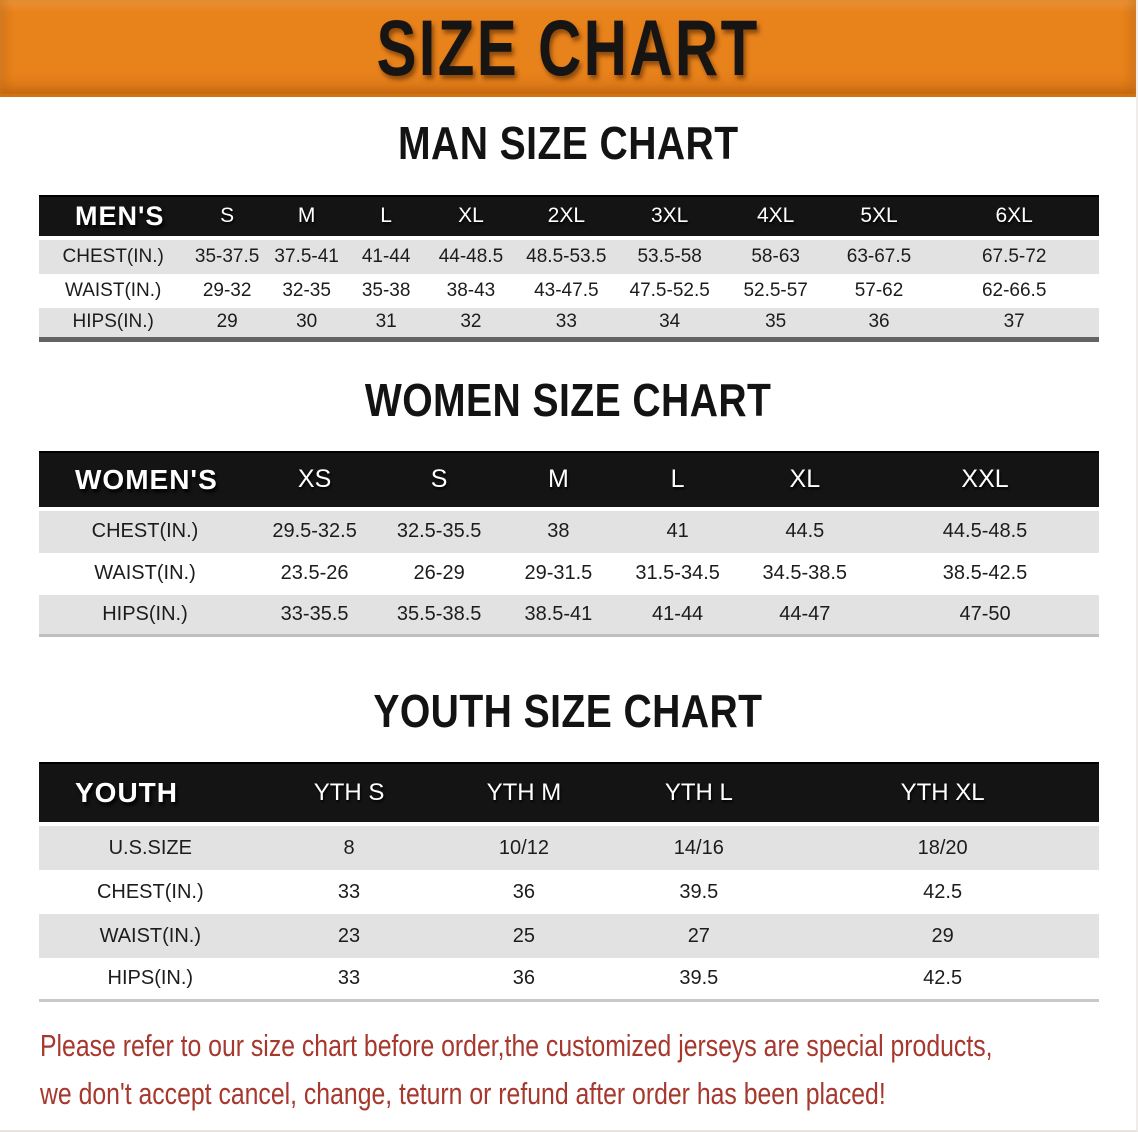  What do you see at coordinates (669, 217) in the screenshot?
I see `size-column-header: 3XL` at bounding box center [669, 217].